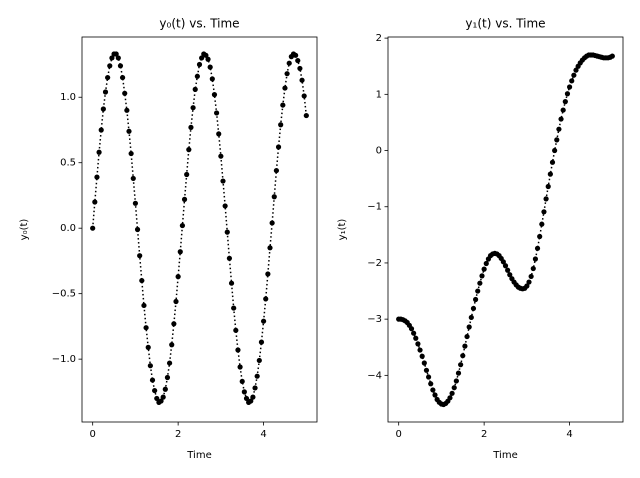  What do you see at coordinates (569, 434) in the screenshot?
I see `x-tick-label: 4` at bounding box center [569, 434].